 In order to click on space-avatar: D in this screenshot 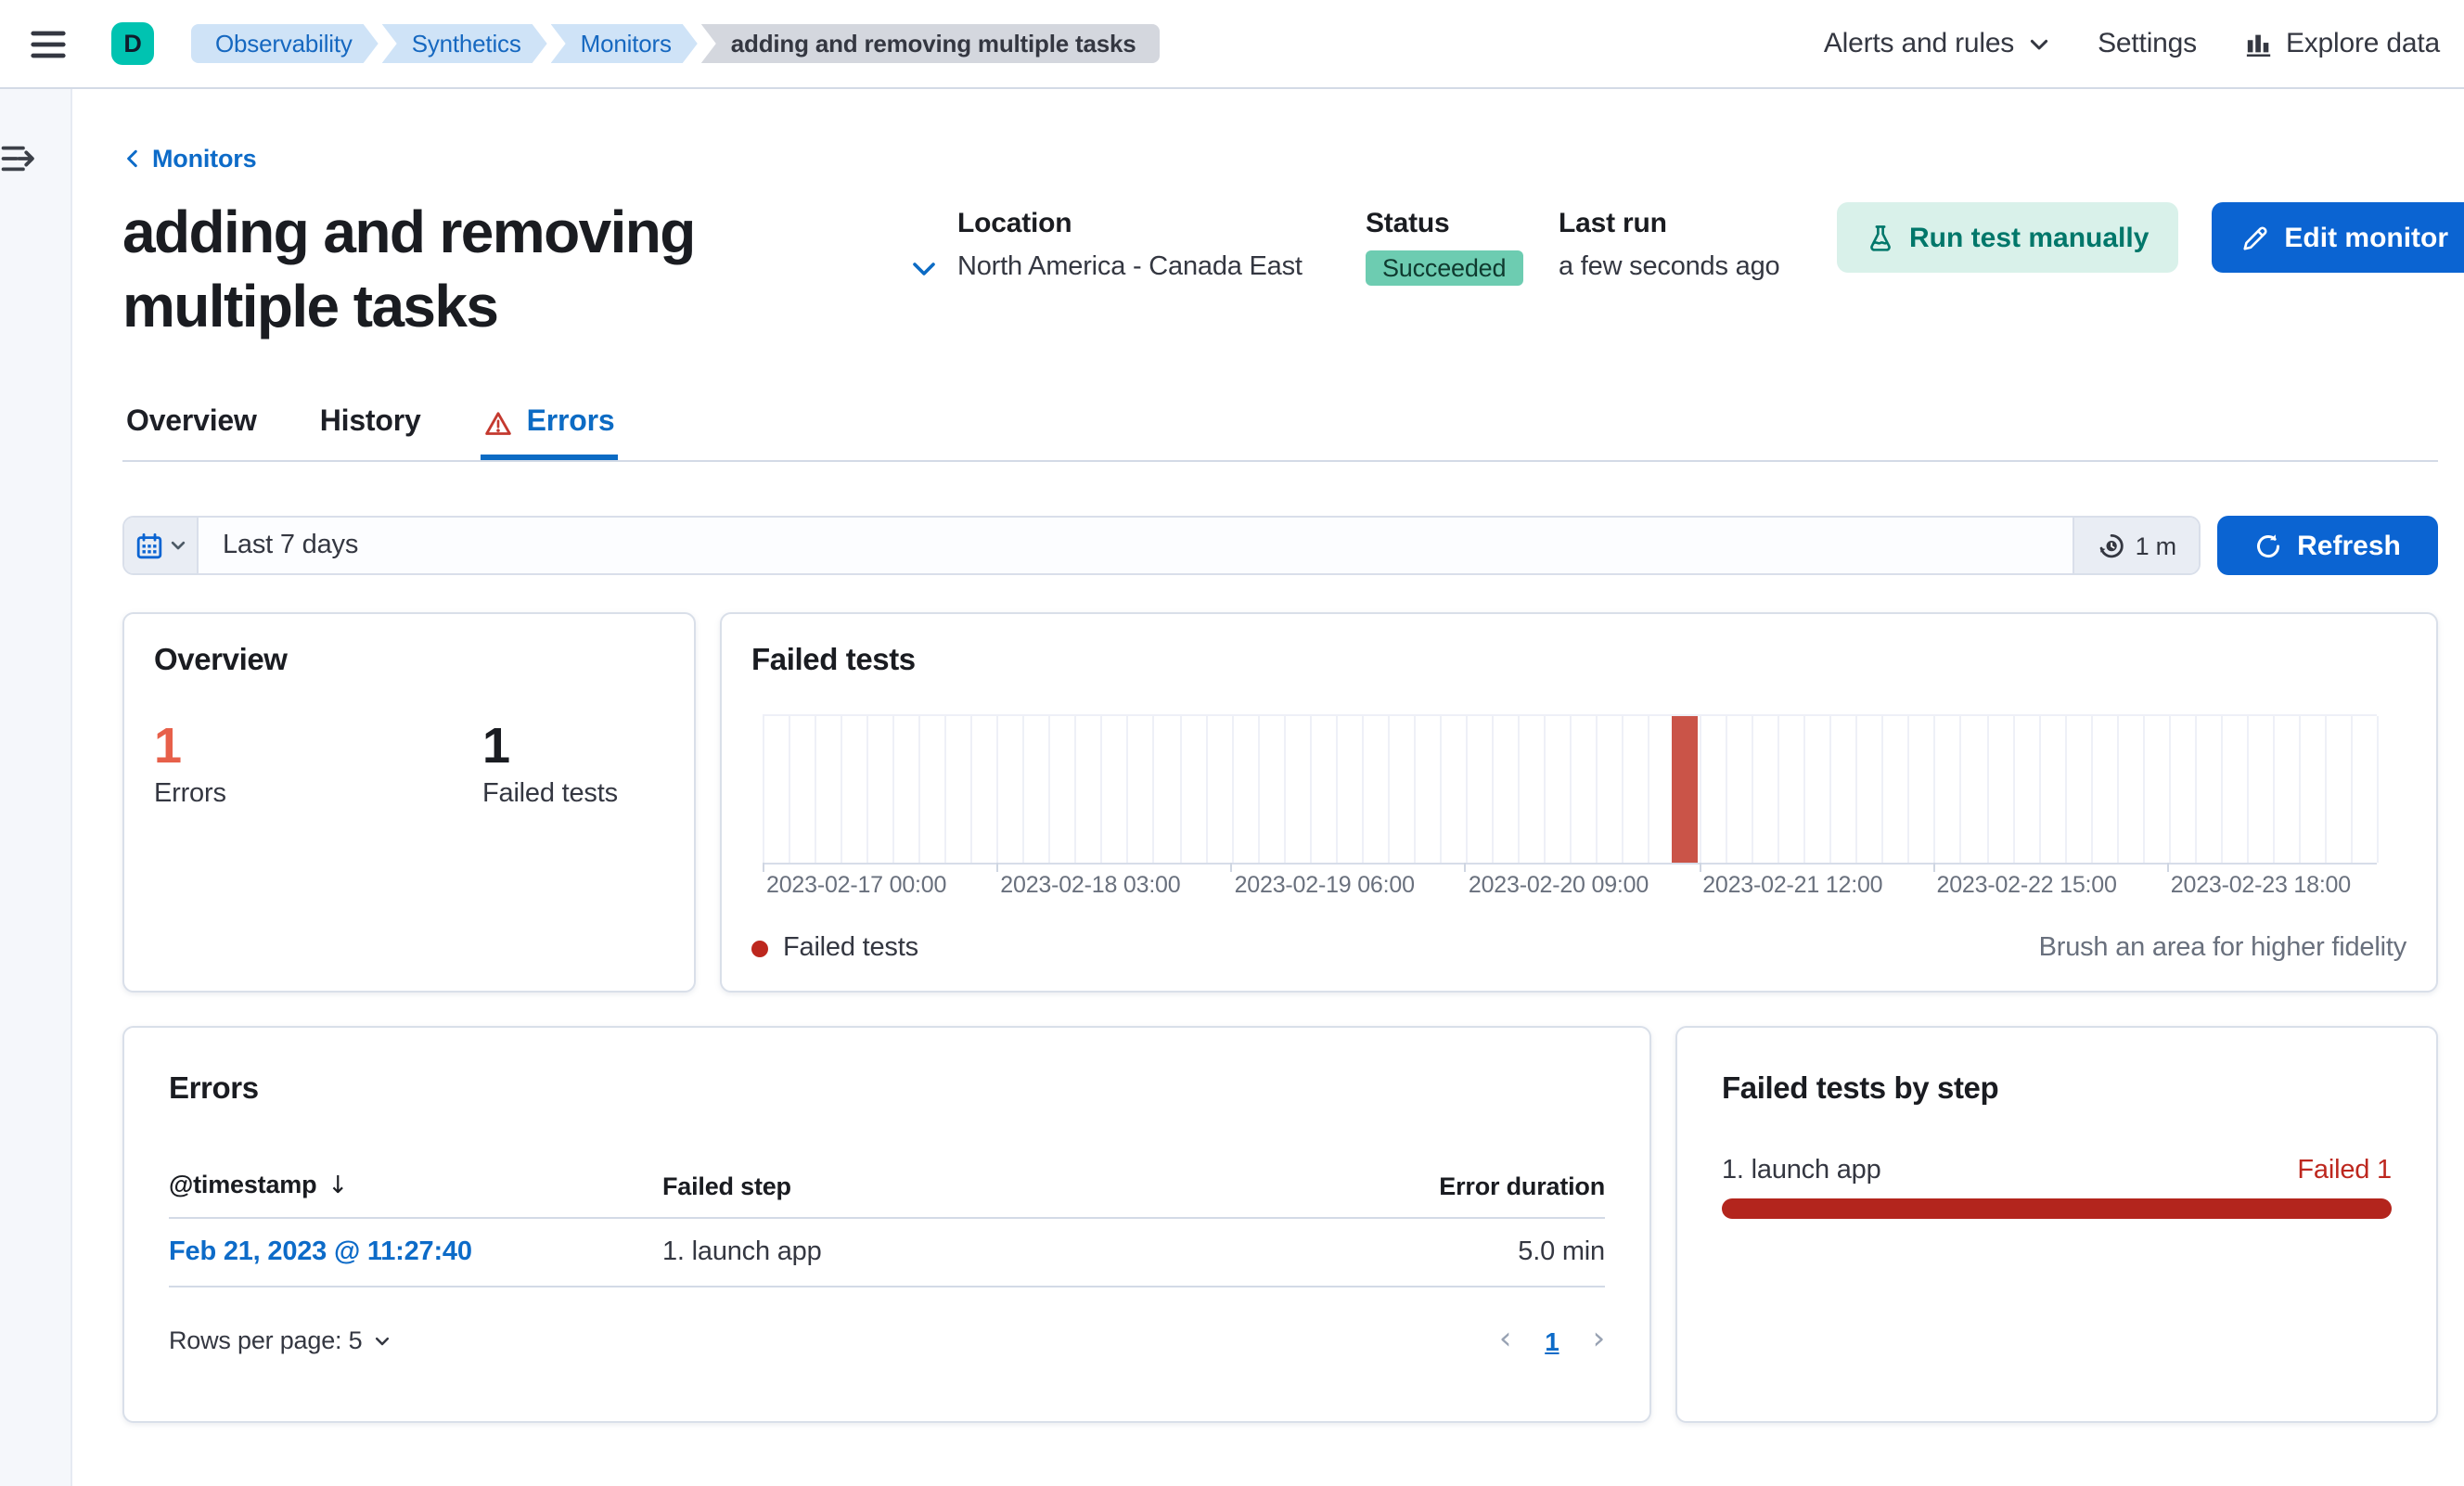, I will do `click(132, 43)`.